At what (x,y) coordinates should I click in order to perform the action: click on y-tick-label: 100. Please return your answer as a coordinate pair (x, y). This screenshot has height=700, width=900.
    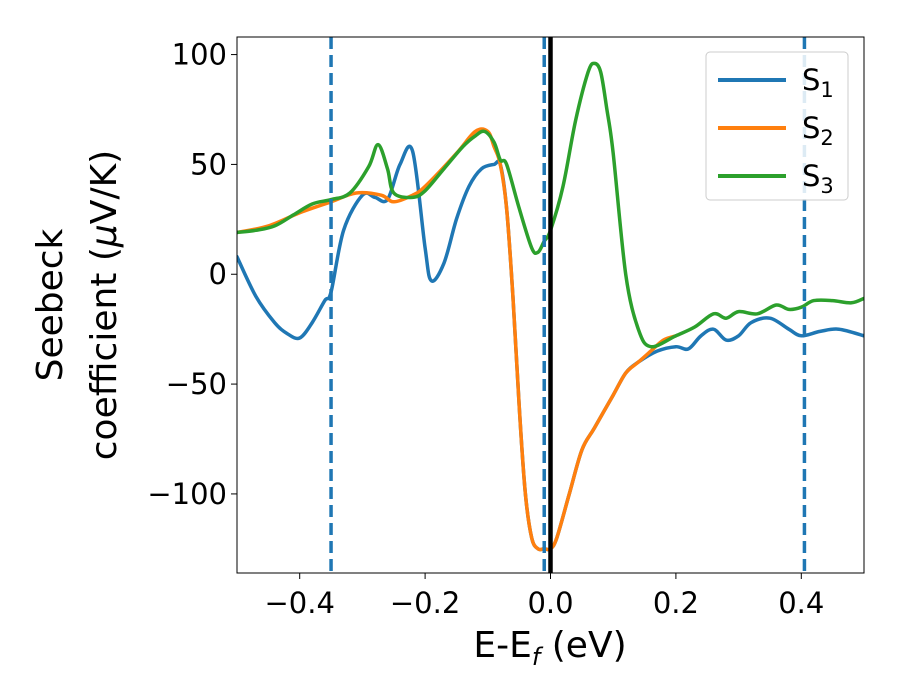
    Looking at the image, I should click on (199, 55).